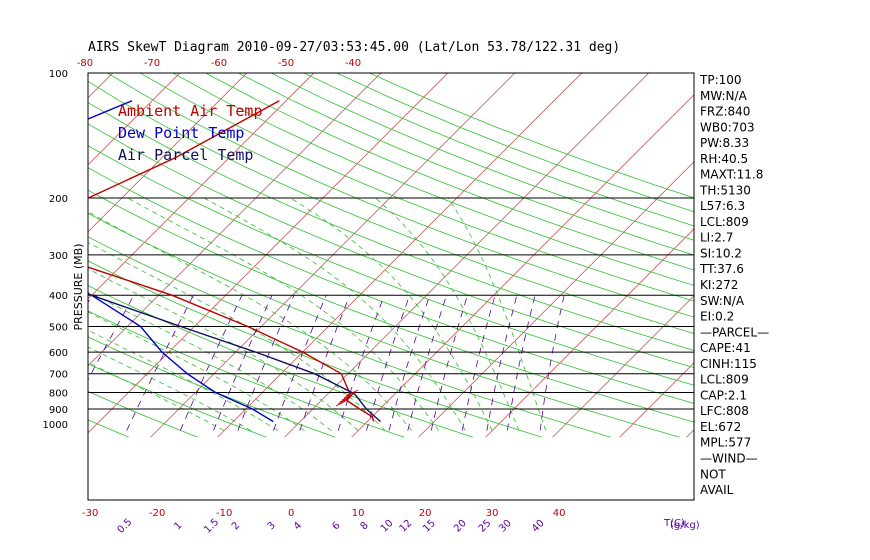  What do you see at coordinates (720, 80) in the screenshot?
I see `stat-item: TP:100` at bounding box center [720, 80].